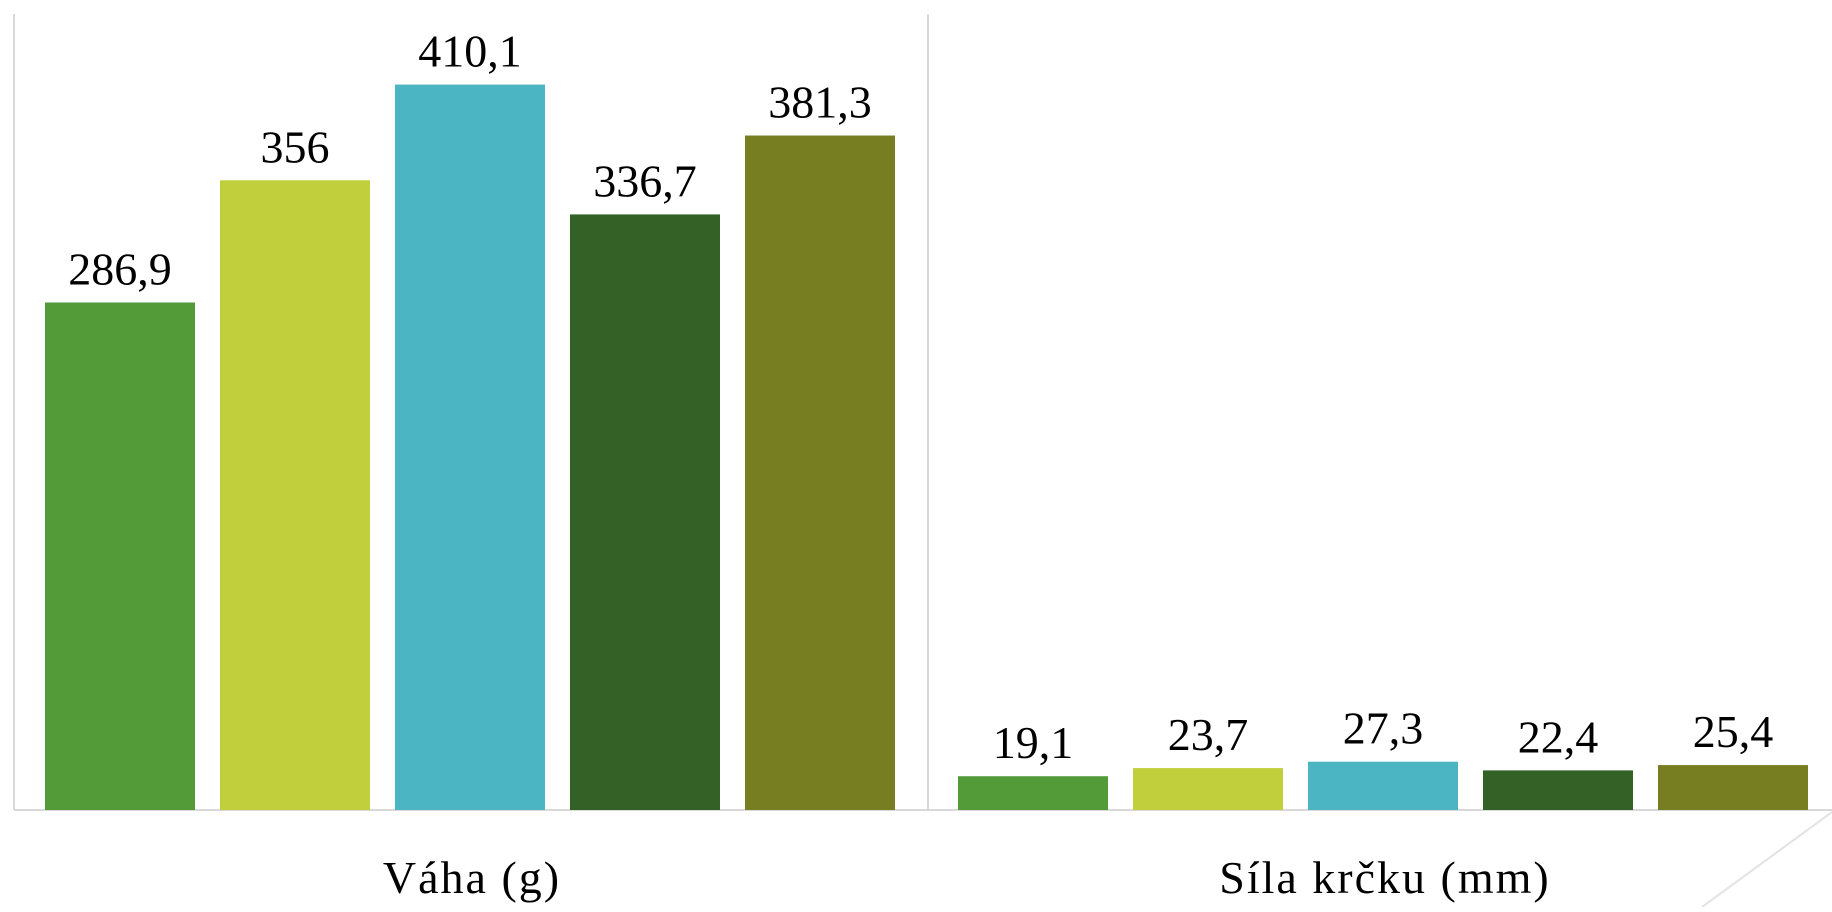 This screenshot has width=1832, height=912. Describe the element at coordinates (645, 180) in the screenshot. I see `bar-data-label: 336,7` at that location.